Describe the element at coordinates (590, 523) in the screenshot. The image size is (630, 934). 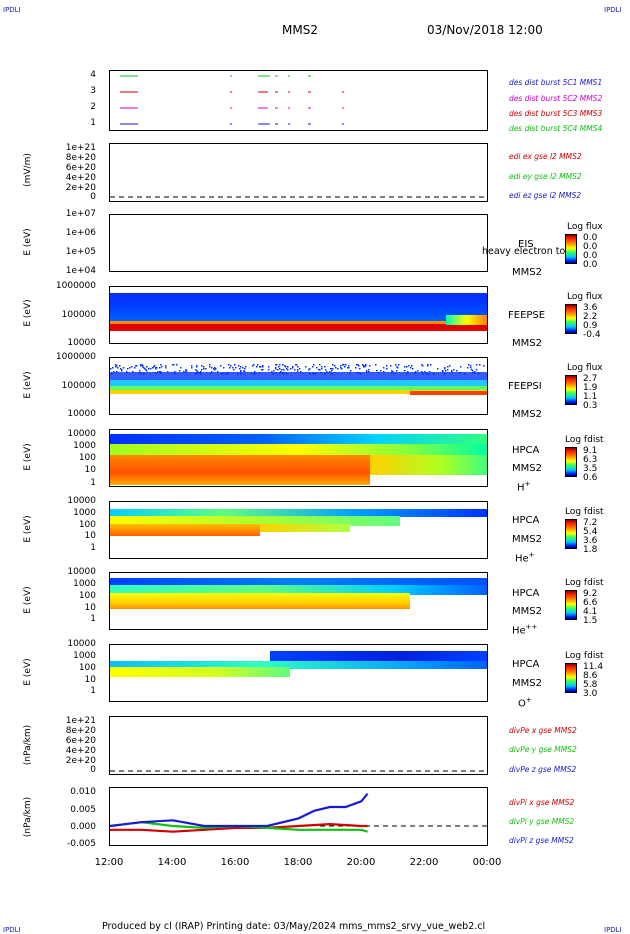
I see `hpca-he-cb-val: 7.2` at that location.